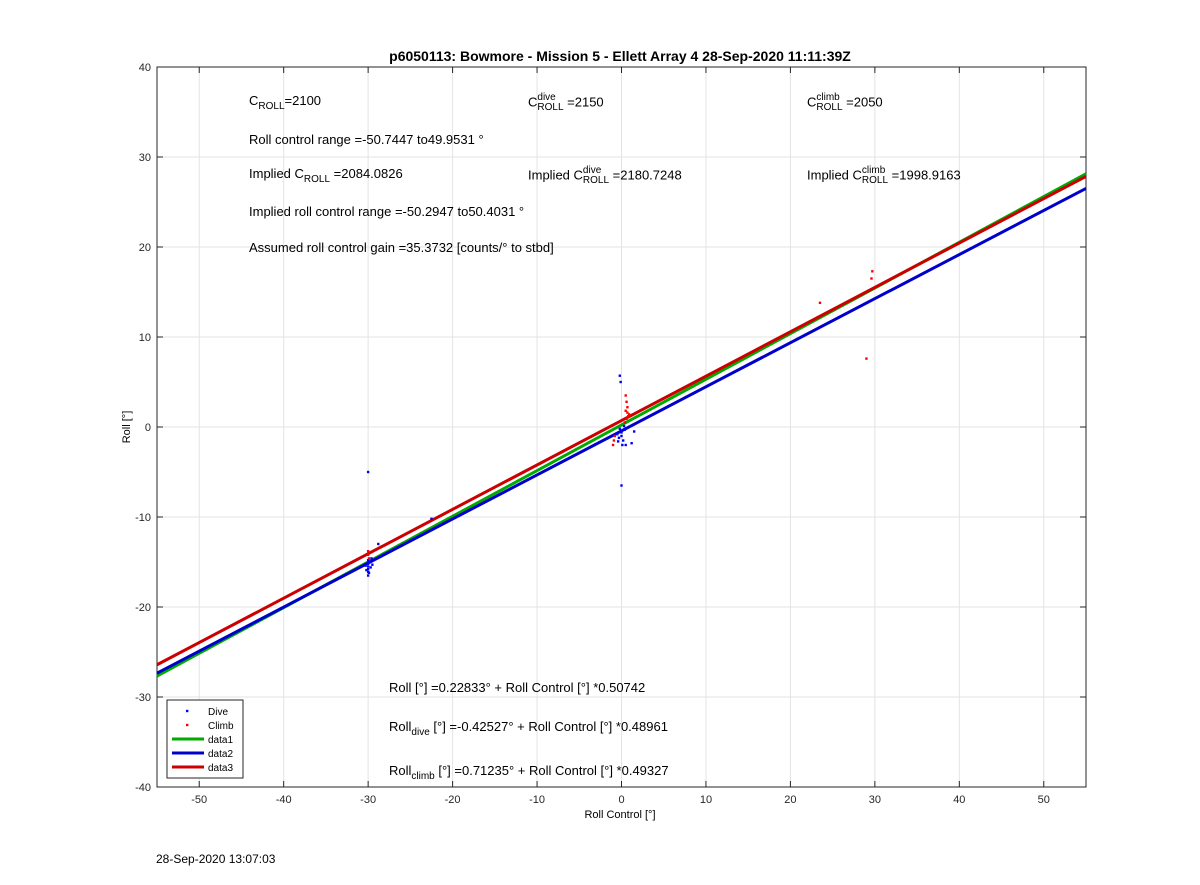 This screenshot has width=1200, height=885. Describe the element at coordinates (216, 859) in the screenshot. I see `print-timestamp: 28-Sep-2020 13:07:03` at that location.